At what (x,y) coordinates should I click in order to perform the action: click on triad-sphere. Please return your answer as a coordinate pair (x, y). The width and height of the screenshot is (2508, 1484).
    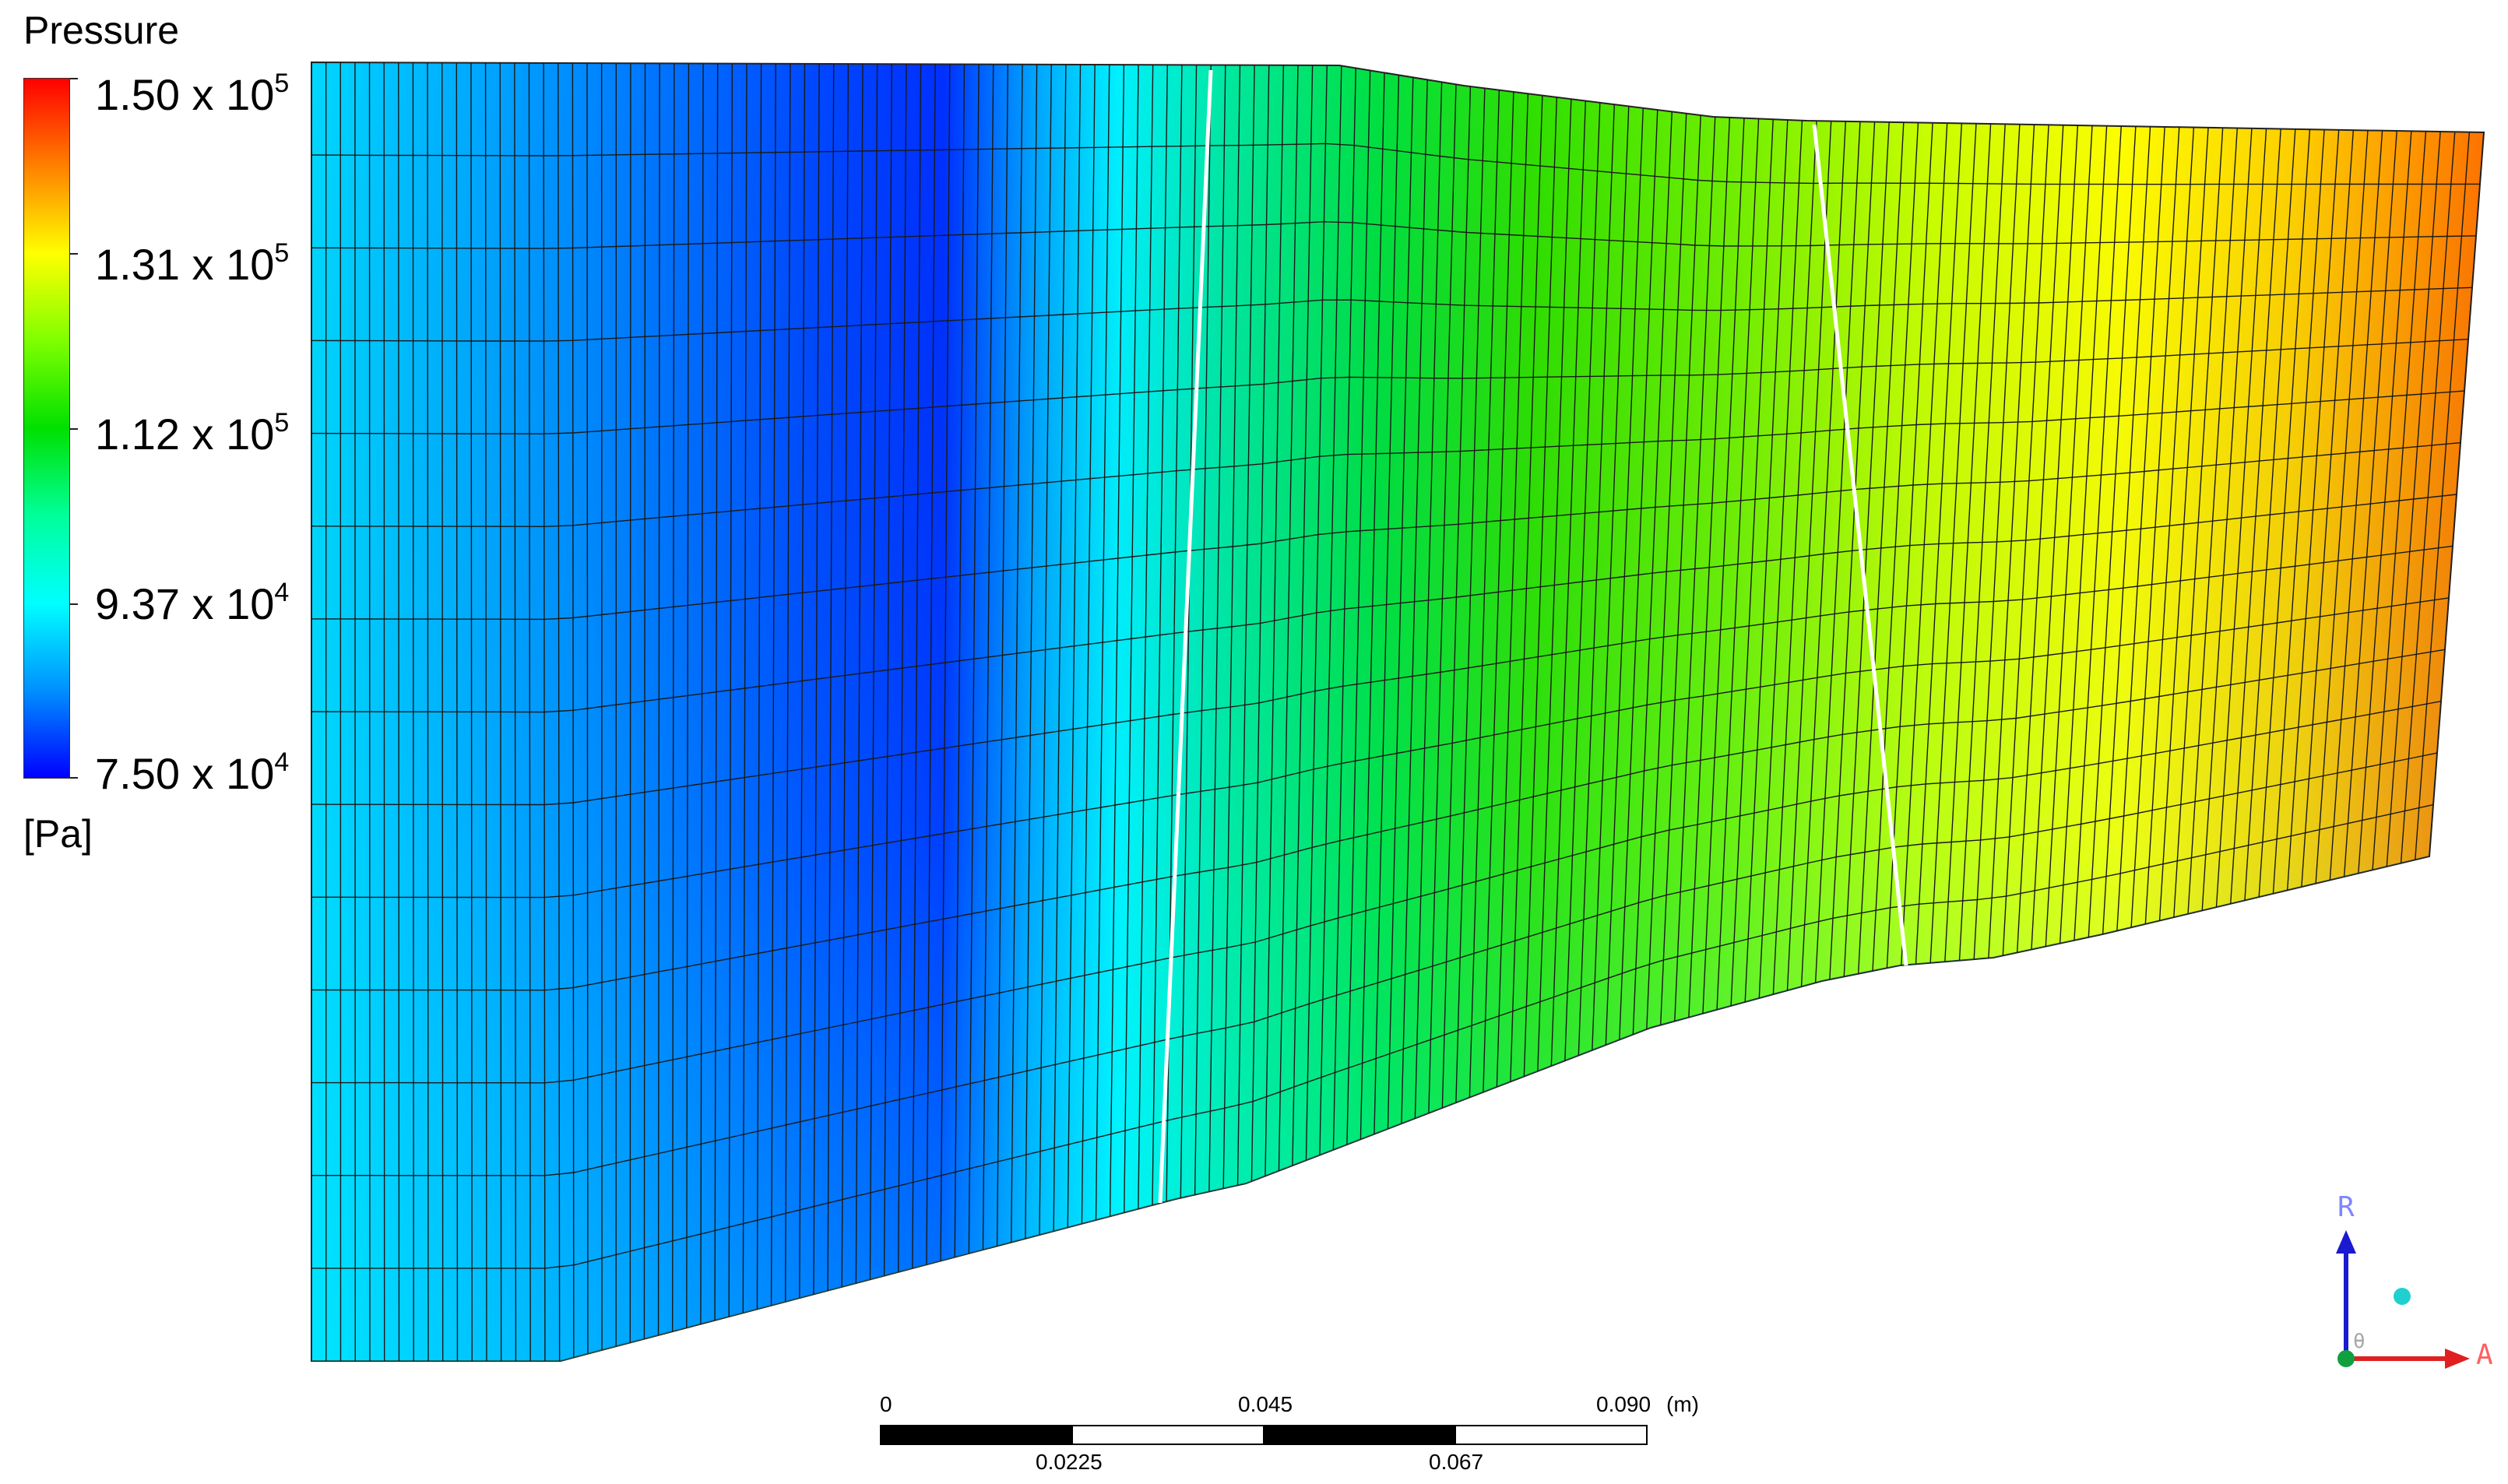
    Looking at the image, I should click on (2402, 1297).